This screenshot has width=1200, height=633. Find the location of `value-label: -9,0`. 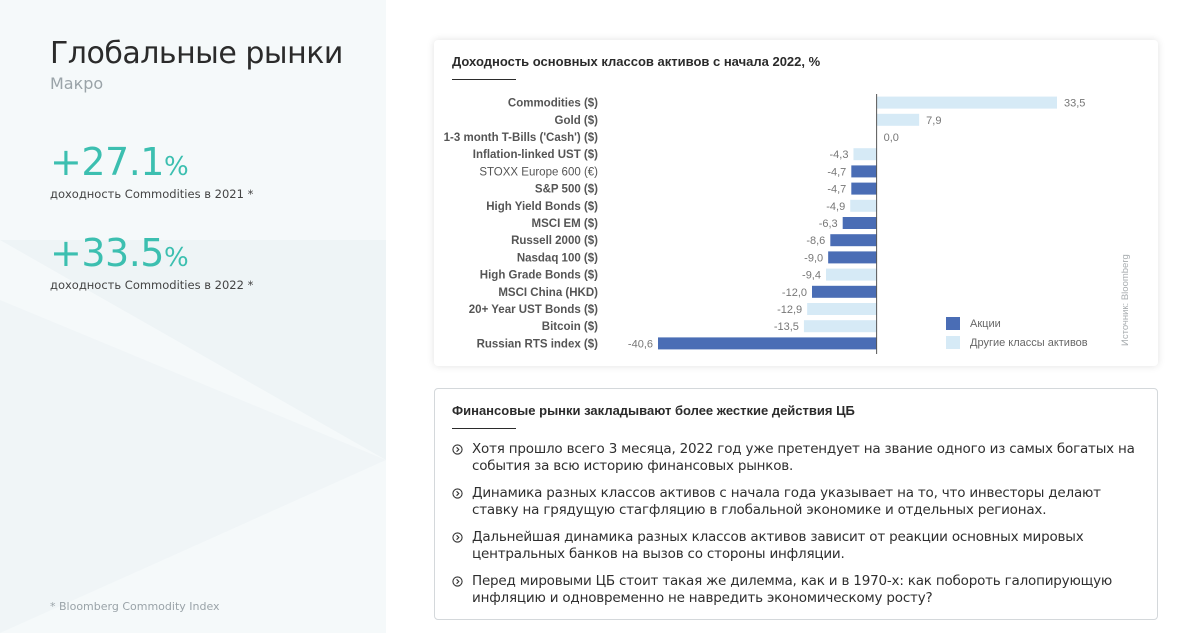

value-label: -9,0 is located at coordinates (813, 258).